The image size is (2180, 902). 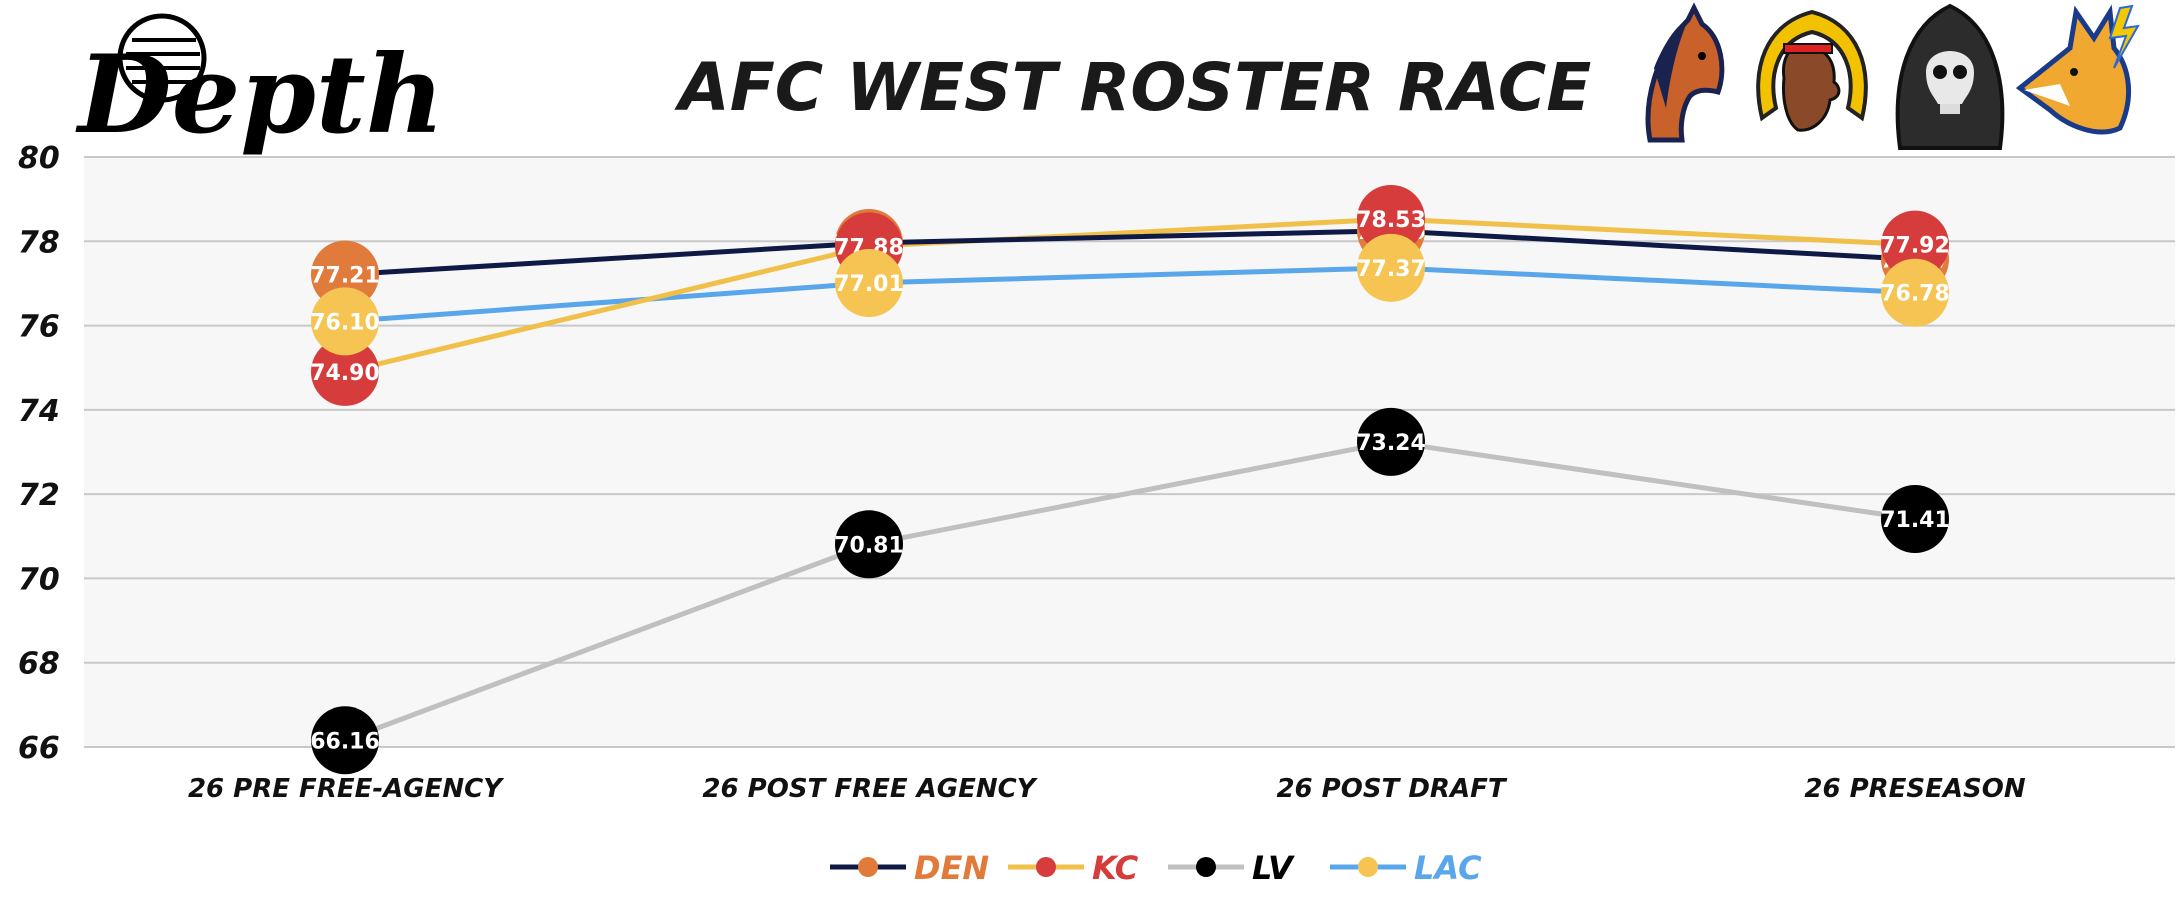 What do you see at coordinates (1133, 87) in the screenshot?
I see `chart-title: AFC WEST ROSTER RACE` at bounding box center [1133, 87].